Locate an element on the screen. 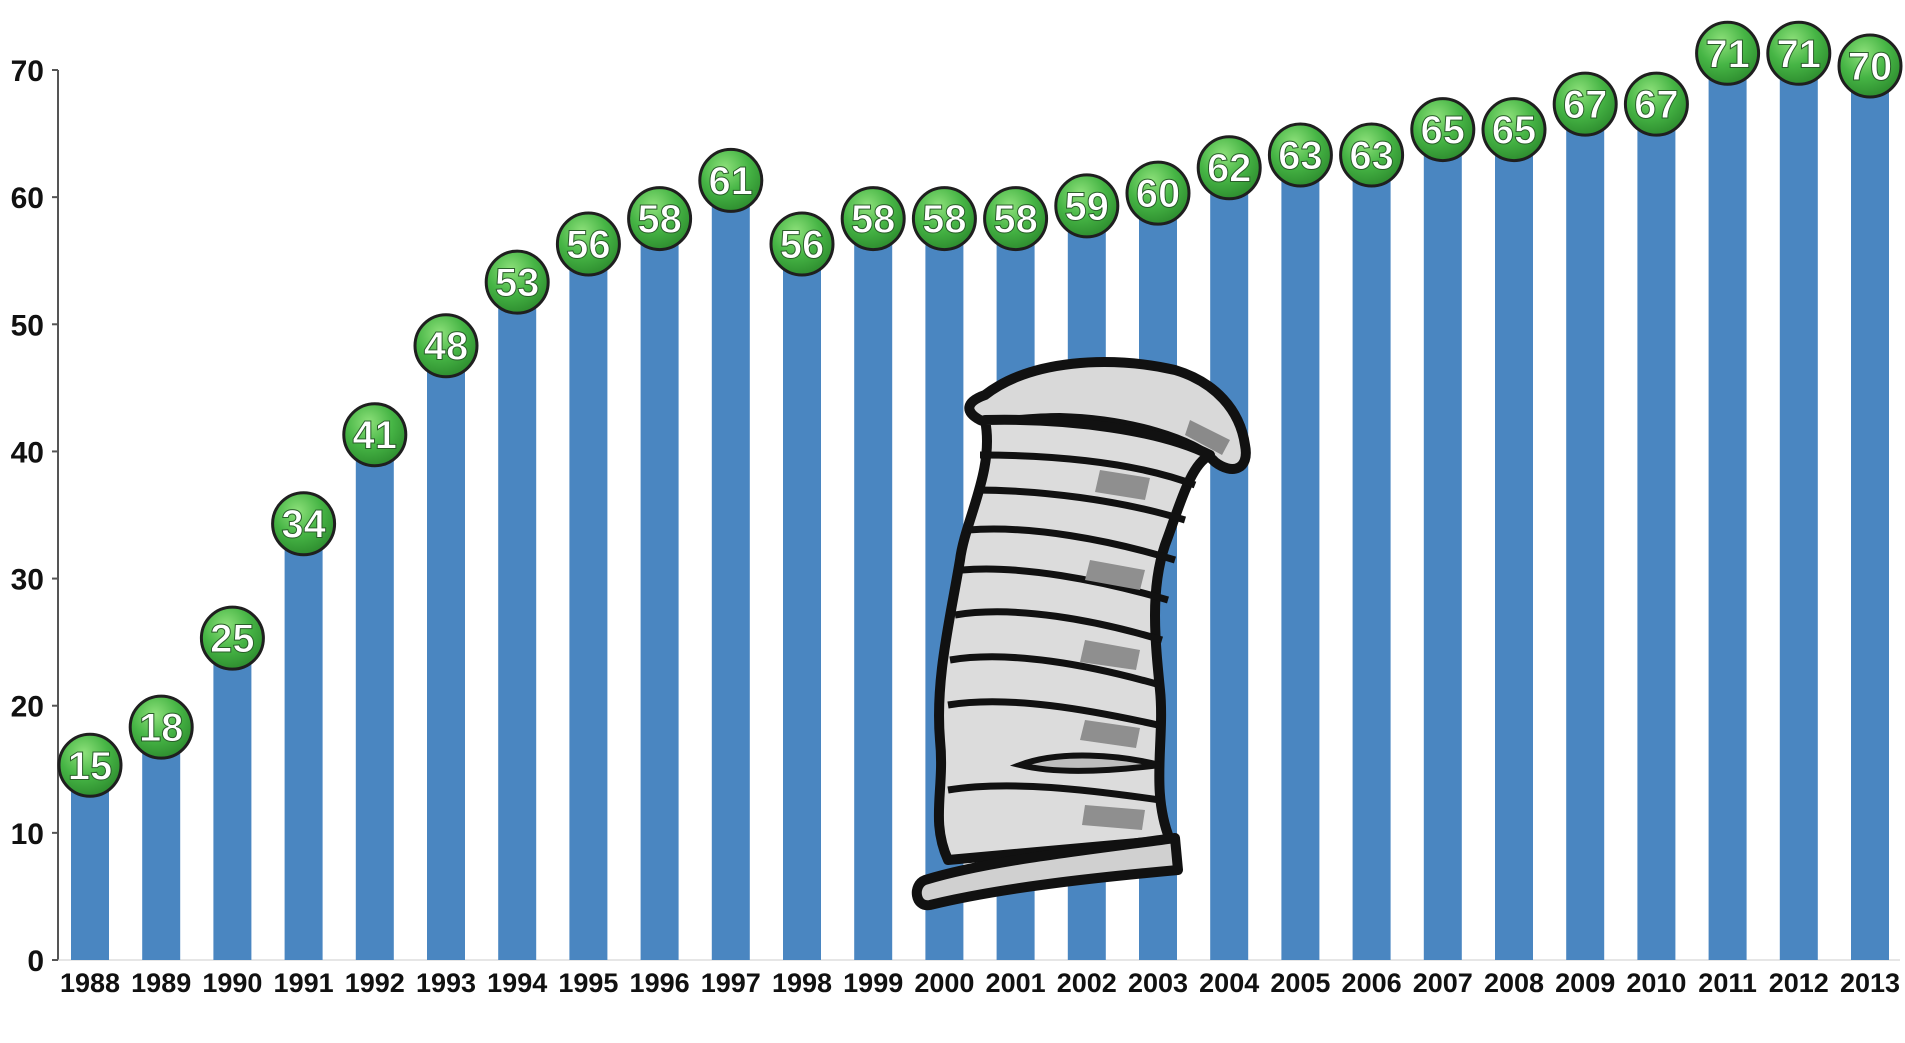 This screenshot has height=1043, width=1905. data-label-1995: 56 is located at coordinates (588, 245).